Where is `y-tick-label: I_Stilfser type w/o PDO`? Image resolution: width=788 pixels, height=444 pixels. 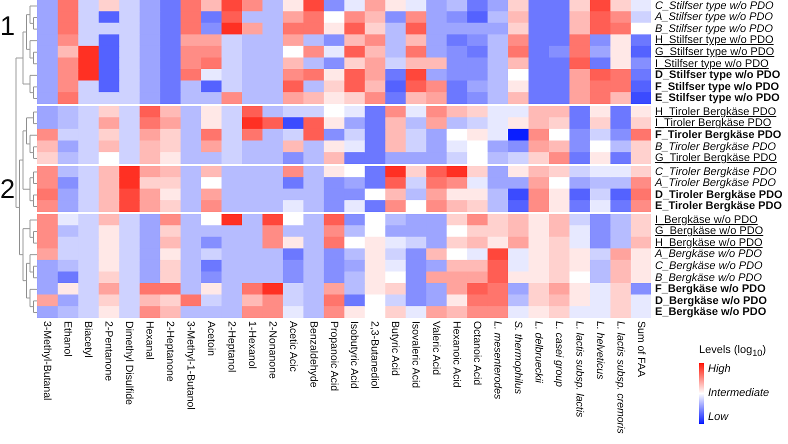
y-tick-label: I_Stilfser type w/o PDO is located at coordinates (712, 64).